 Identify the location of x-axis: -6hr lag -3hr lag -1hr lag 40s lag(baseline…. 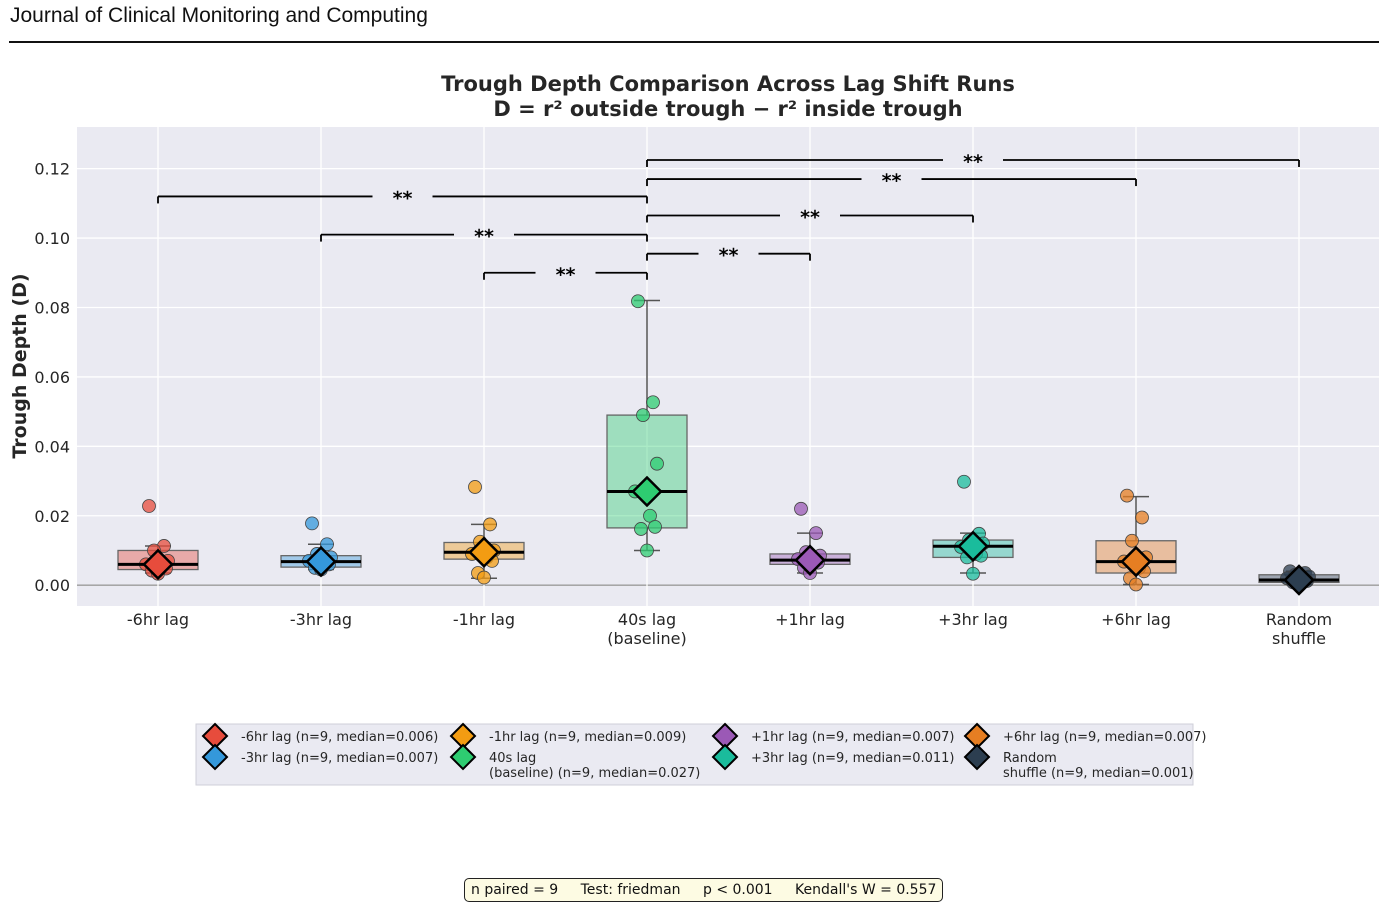
(729, 629).